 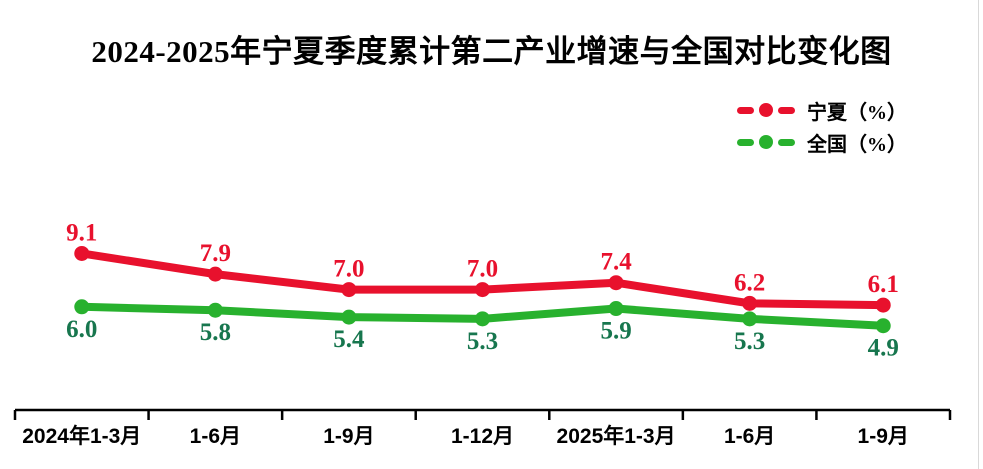 I want to click on legend: 宁夏（%） 全国（%）, so click(x=822, y=126).